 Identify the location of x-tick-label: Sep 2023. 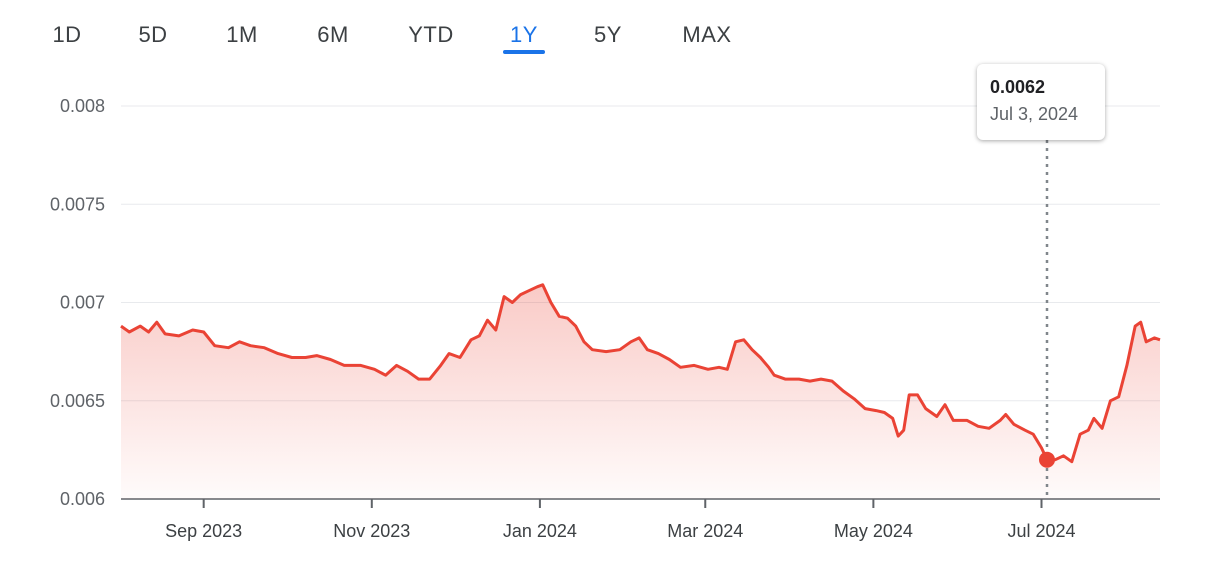
(203, 531).